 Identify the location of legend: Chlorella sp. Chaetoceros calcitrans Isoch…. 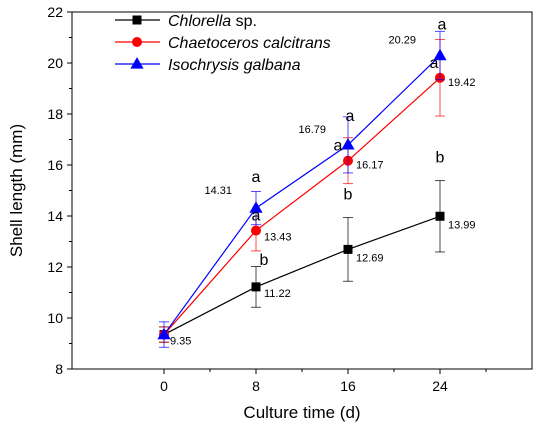
(223, 43).